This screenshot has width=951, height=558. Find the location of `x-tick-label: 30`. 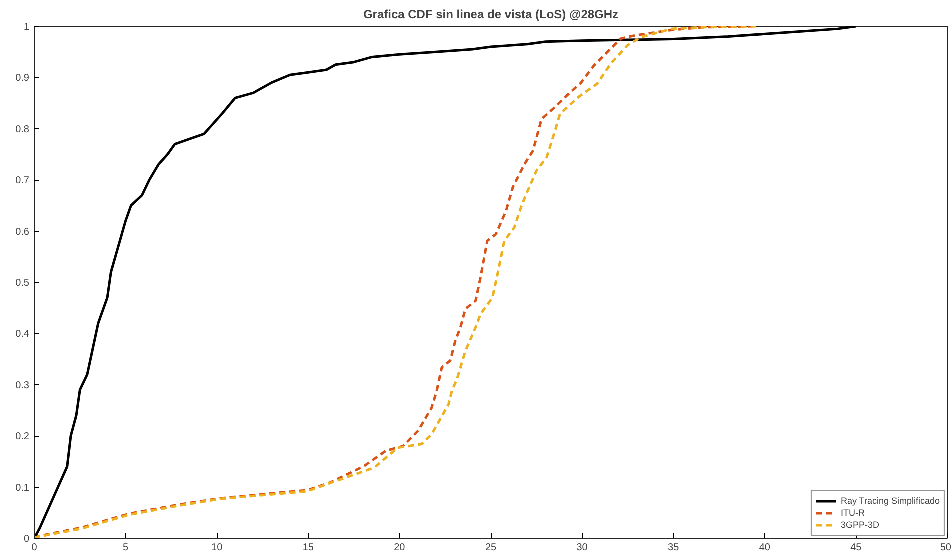

x-tick-label: 30 is located at coordinates (582, 548).